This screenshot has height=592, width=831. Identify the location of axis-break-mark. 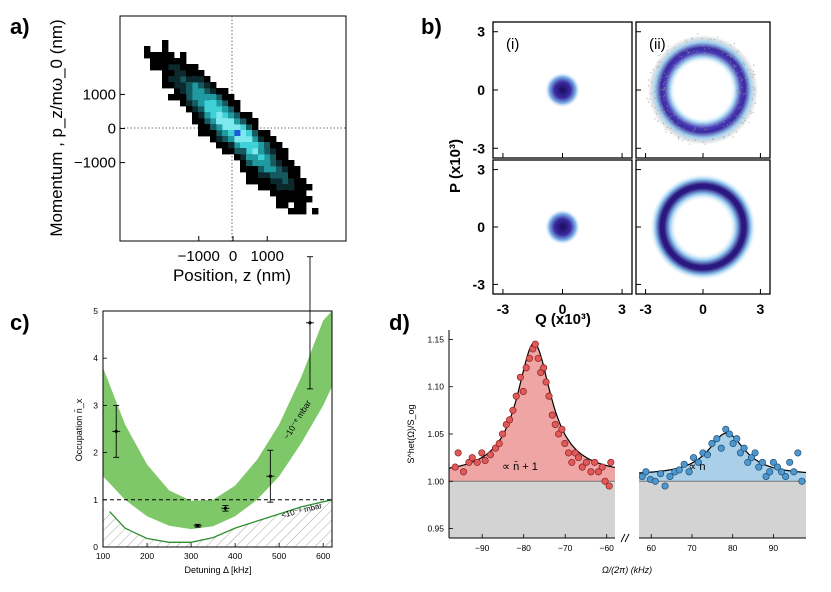
(623, 538).